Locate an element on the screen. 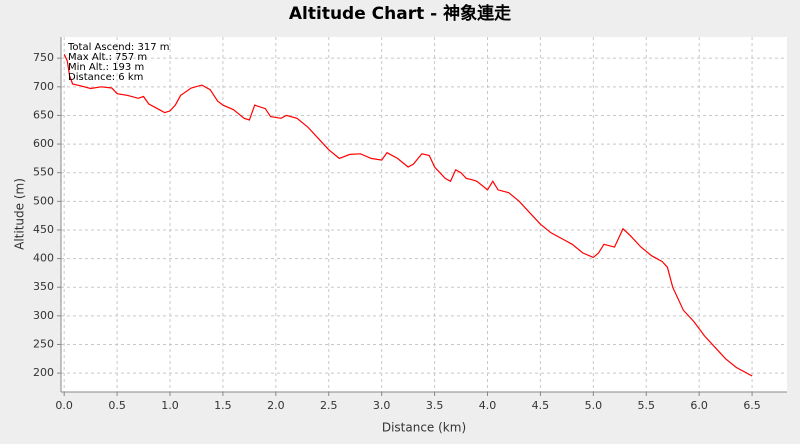  stats-annotation: Min Alt.: 193 m is located at coordinates (106, 67).